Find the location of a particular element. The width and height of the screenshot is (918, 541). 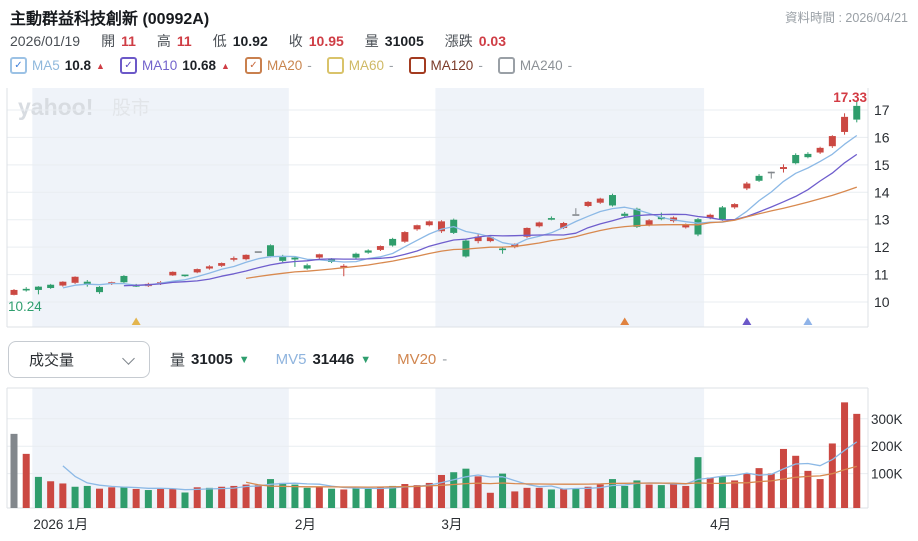

quote-label: 量 is located at coordinates (371, 41).